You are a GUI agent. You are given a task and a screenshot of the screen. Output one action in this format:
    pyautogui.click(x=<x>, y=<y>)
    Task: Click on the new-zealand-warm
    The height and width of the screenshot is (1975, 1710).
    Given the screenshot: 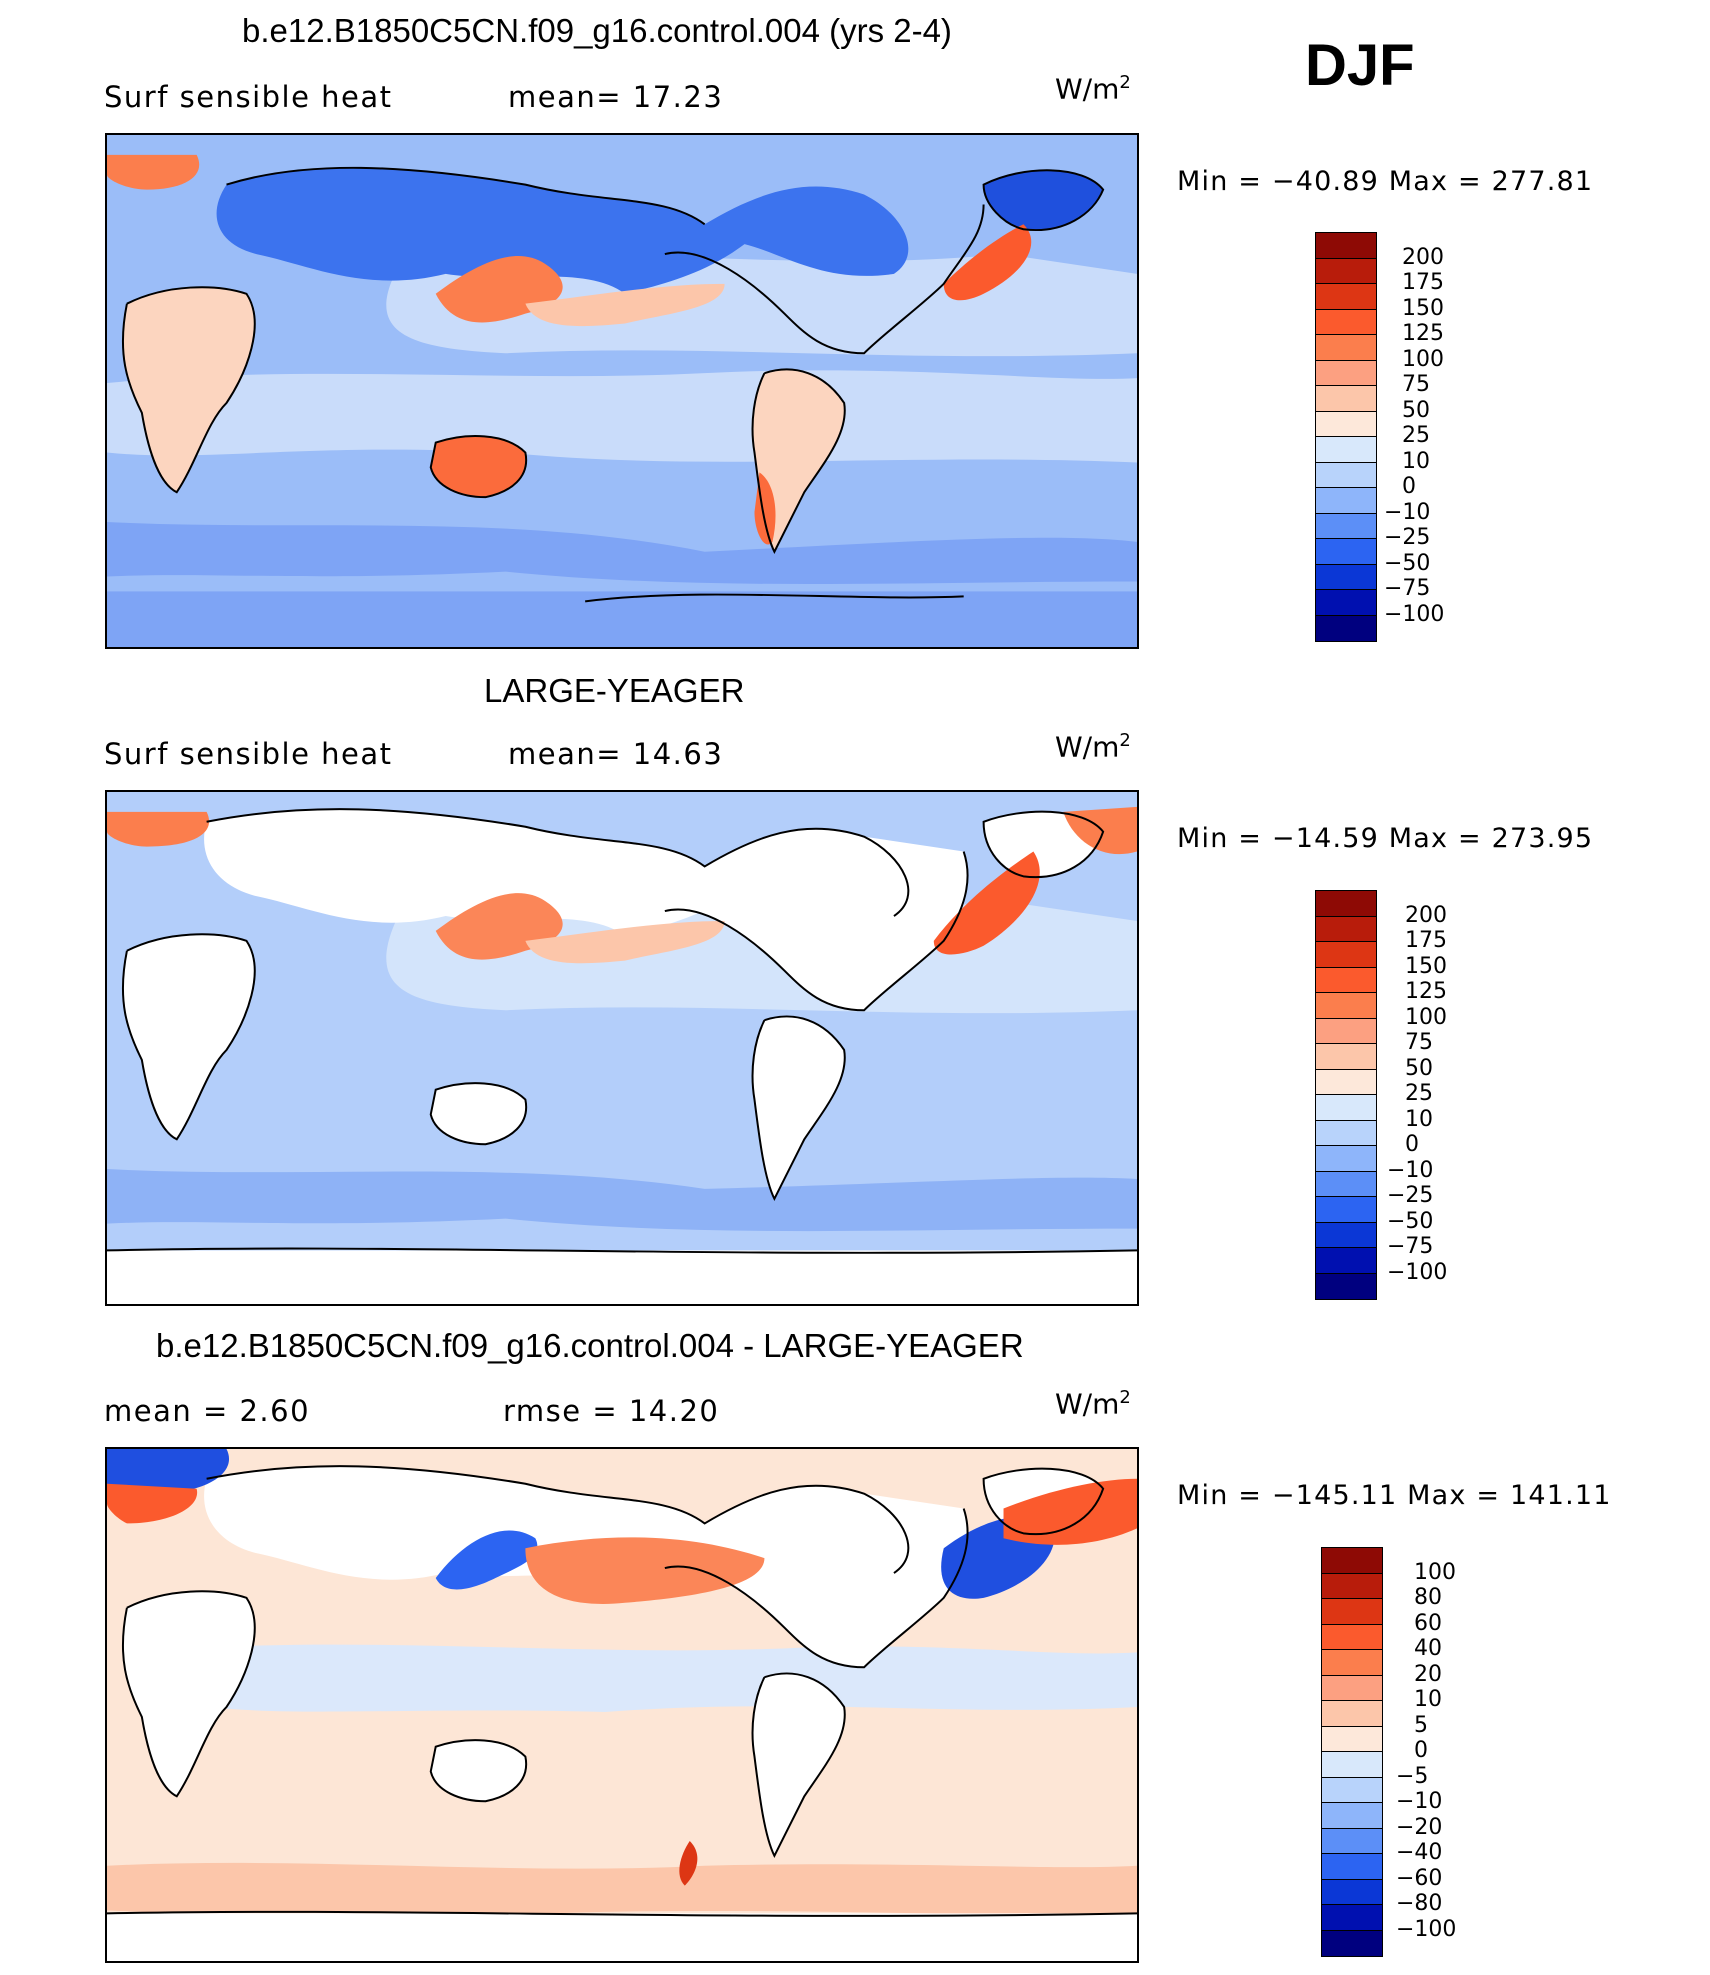 What is the action you would take?
    pyautogui.click(x=688, y=1863)
    